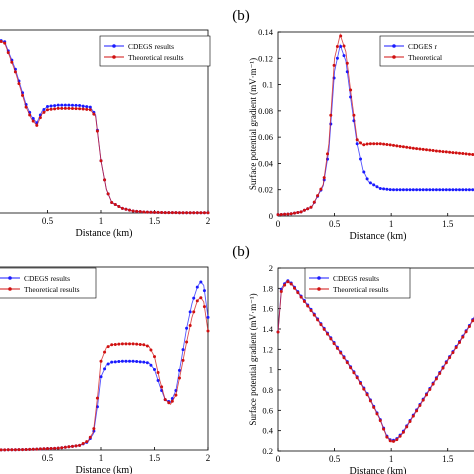 Image resolution: width=474 pixels, height=474 pixels. What do you see at coordinates (267, 85) in the screenshot?
I see `y-tick-label: 0.1` at bounding box center [267, 85].